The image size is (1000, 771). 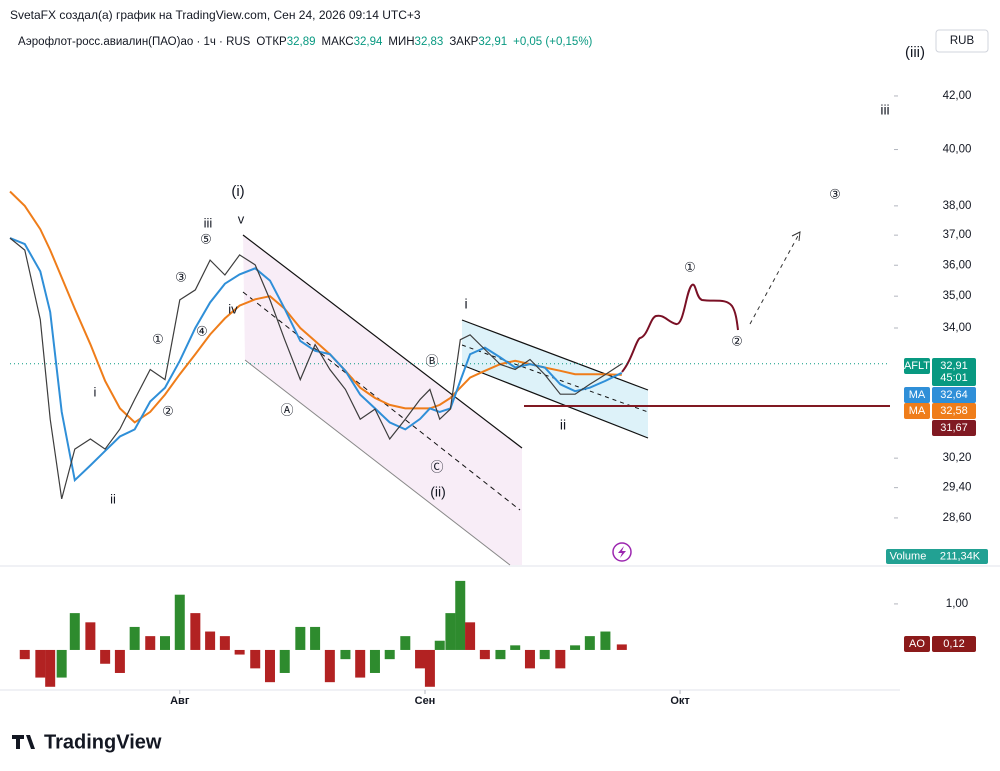 I want to click on y-tick-label: 29,40, so click(x=957, y=488).